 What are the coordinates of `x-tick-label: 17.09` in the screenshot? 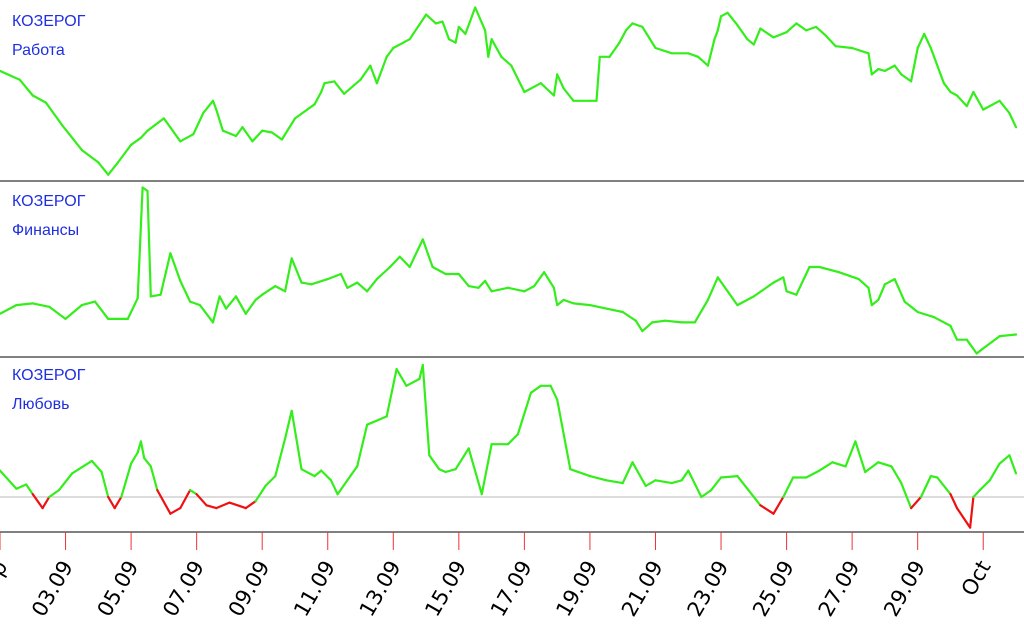 It's located at (511, 589).